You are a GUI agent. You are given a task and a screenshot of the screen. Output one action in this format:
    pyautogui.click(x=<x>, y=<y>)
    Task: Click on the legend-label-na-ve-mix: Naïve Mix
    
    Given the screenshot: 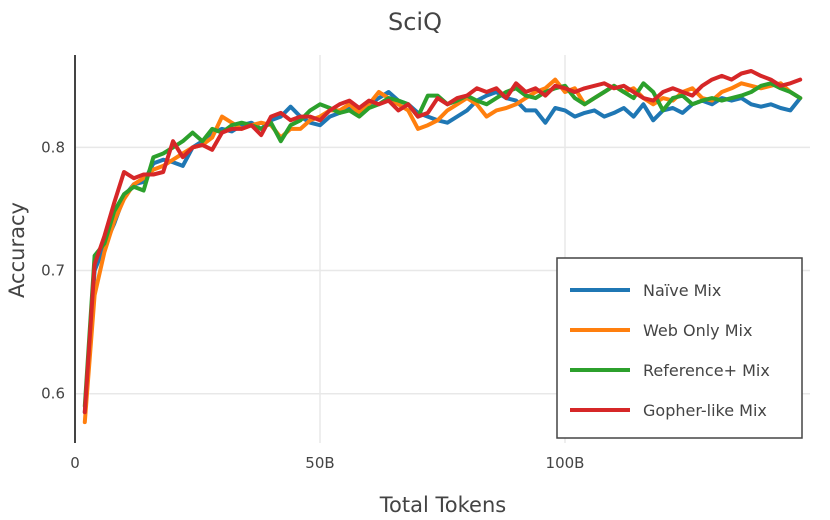 What is the action you would take?
    pyautogui.click(x=682, y=290)
    